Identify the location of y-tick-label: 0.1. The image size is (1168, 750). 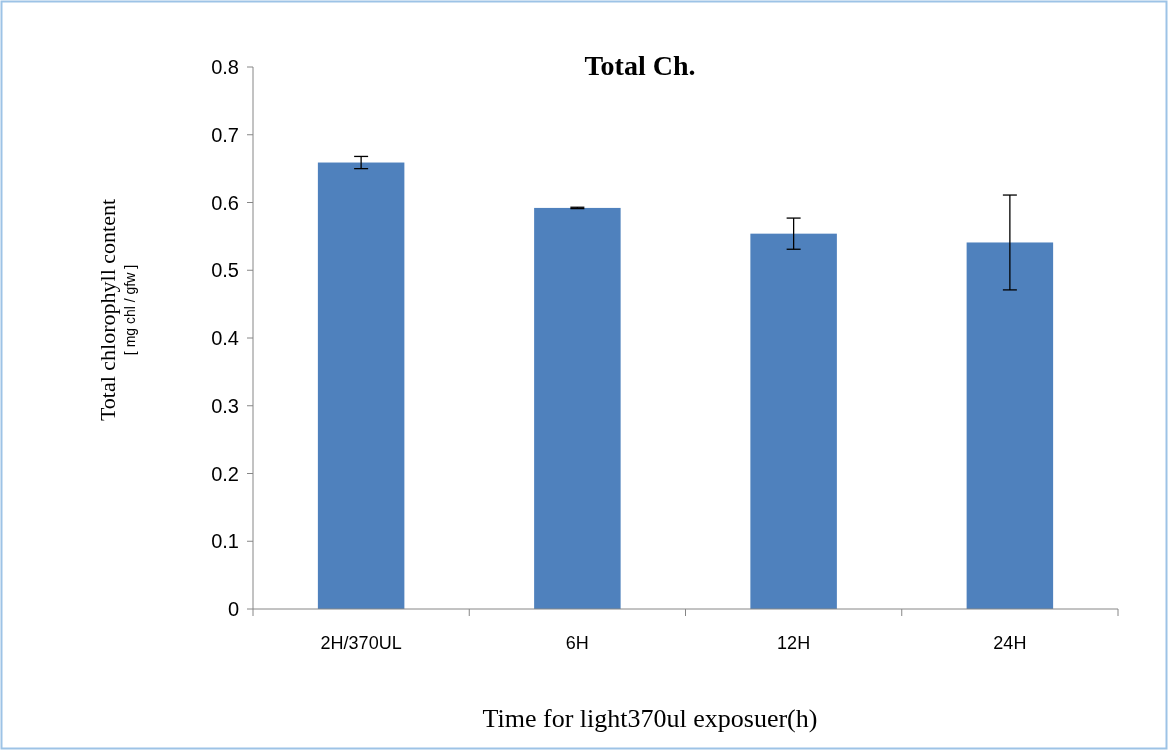
(225, 541).